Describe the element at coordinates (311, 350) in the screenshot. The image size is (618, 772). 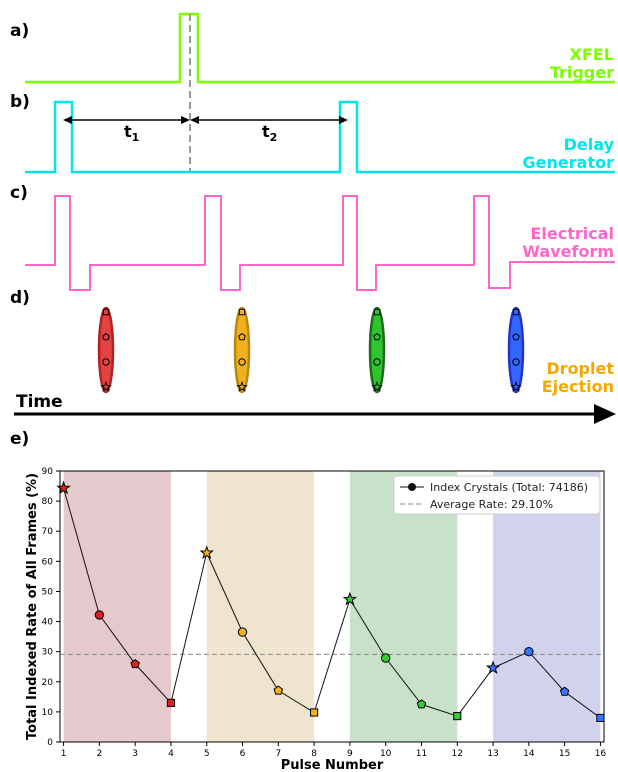
I see `droplet-group` at that location.